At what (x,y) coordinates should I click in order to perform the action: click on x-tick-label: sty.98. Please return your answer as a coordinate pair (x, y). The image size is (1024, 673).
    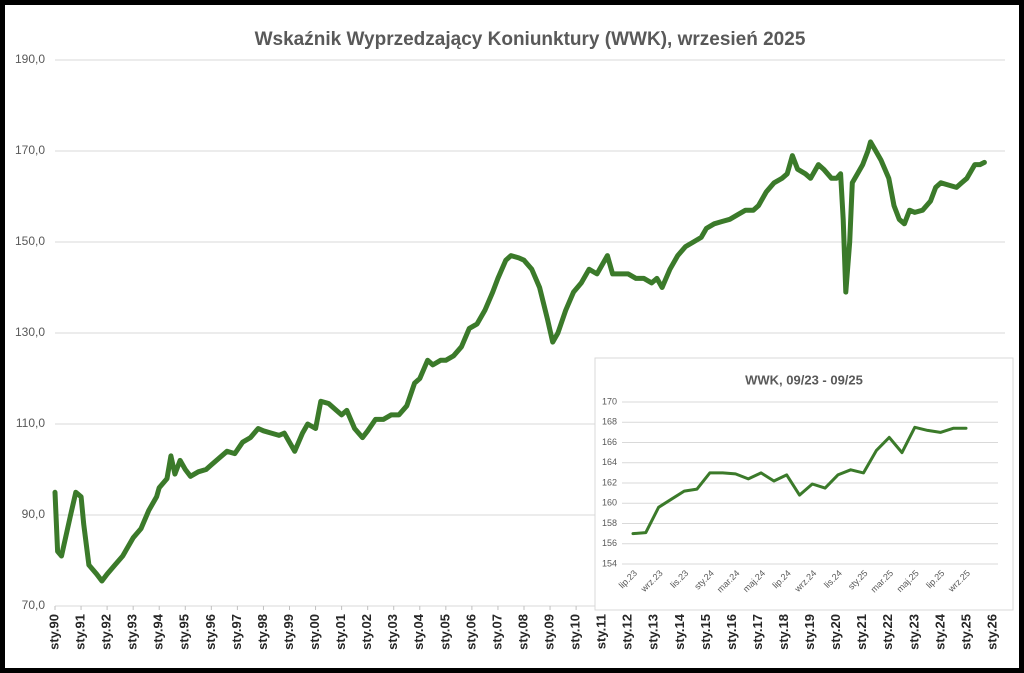
    Looking at the image, I should click on (262, 632).